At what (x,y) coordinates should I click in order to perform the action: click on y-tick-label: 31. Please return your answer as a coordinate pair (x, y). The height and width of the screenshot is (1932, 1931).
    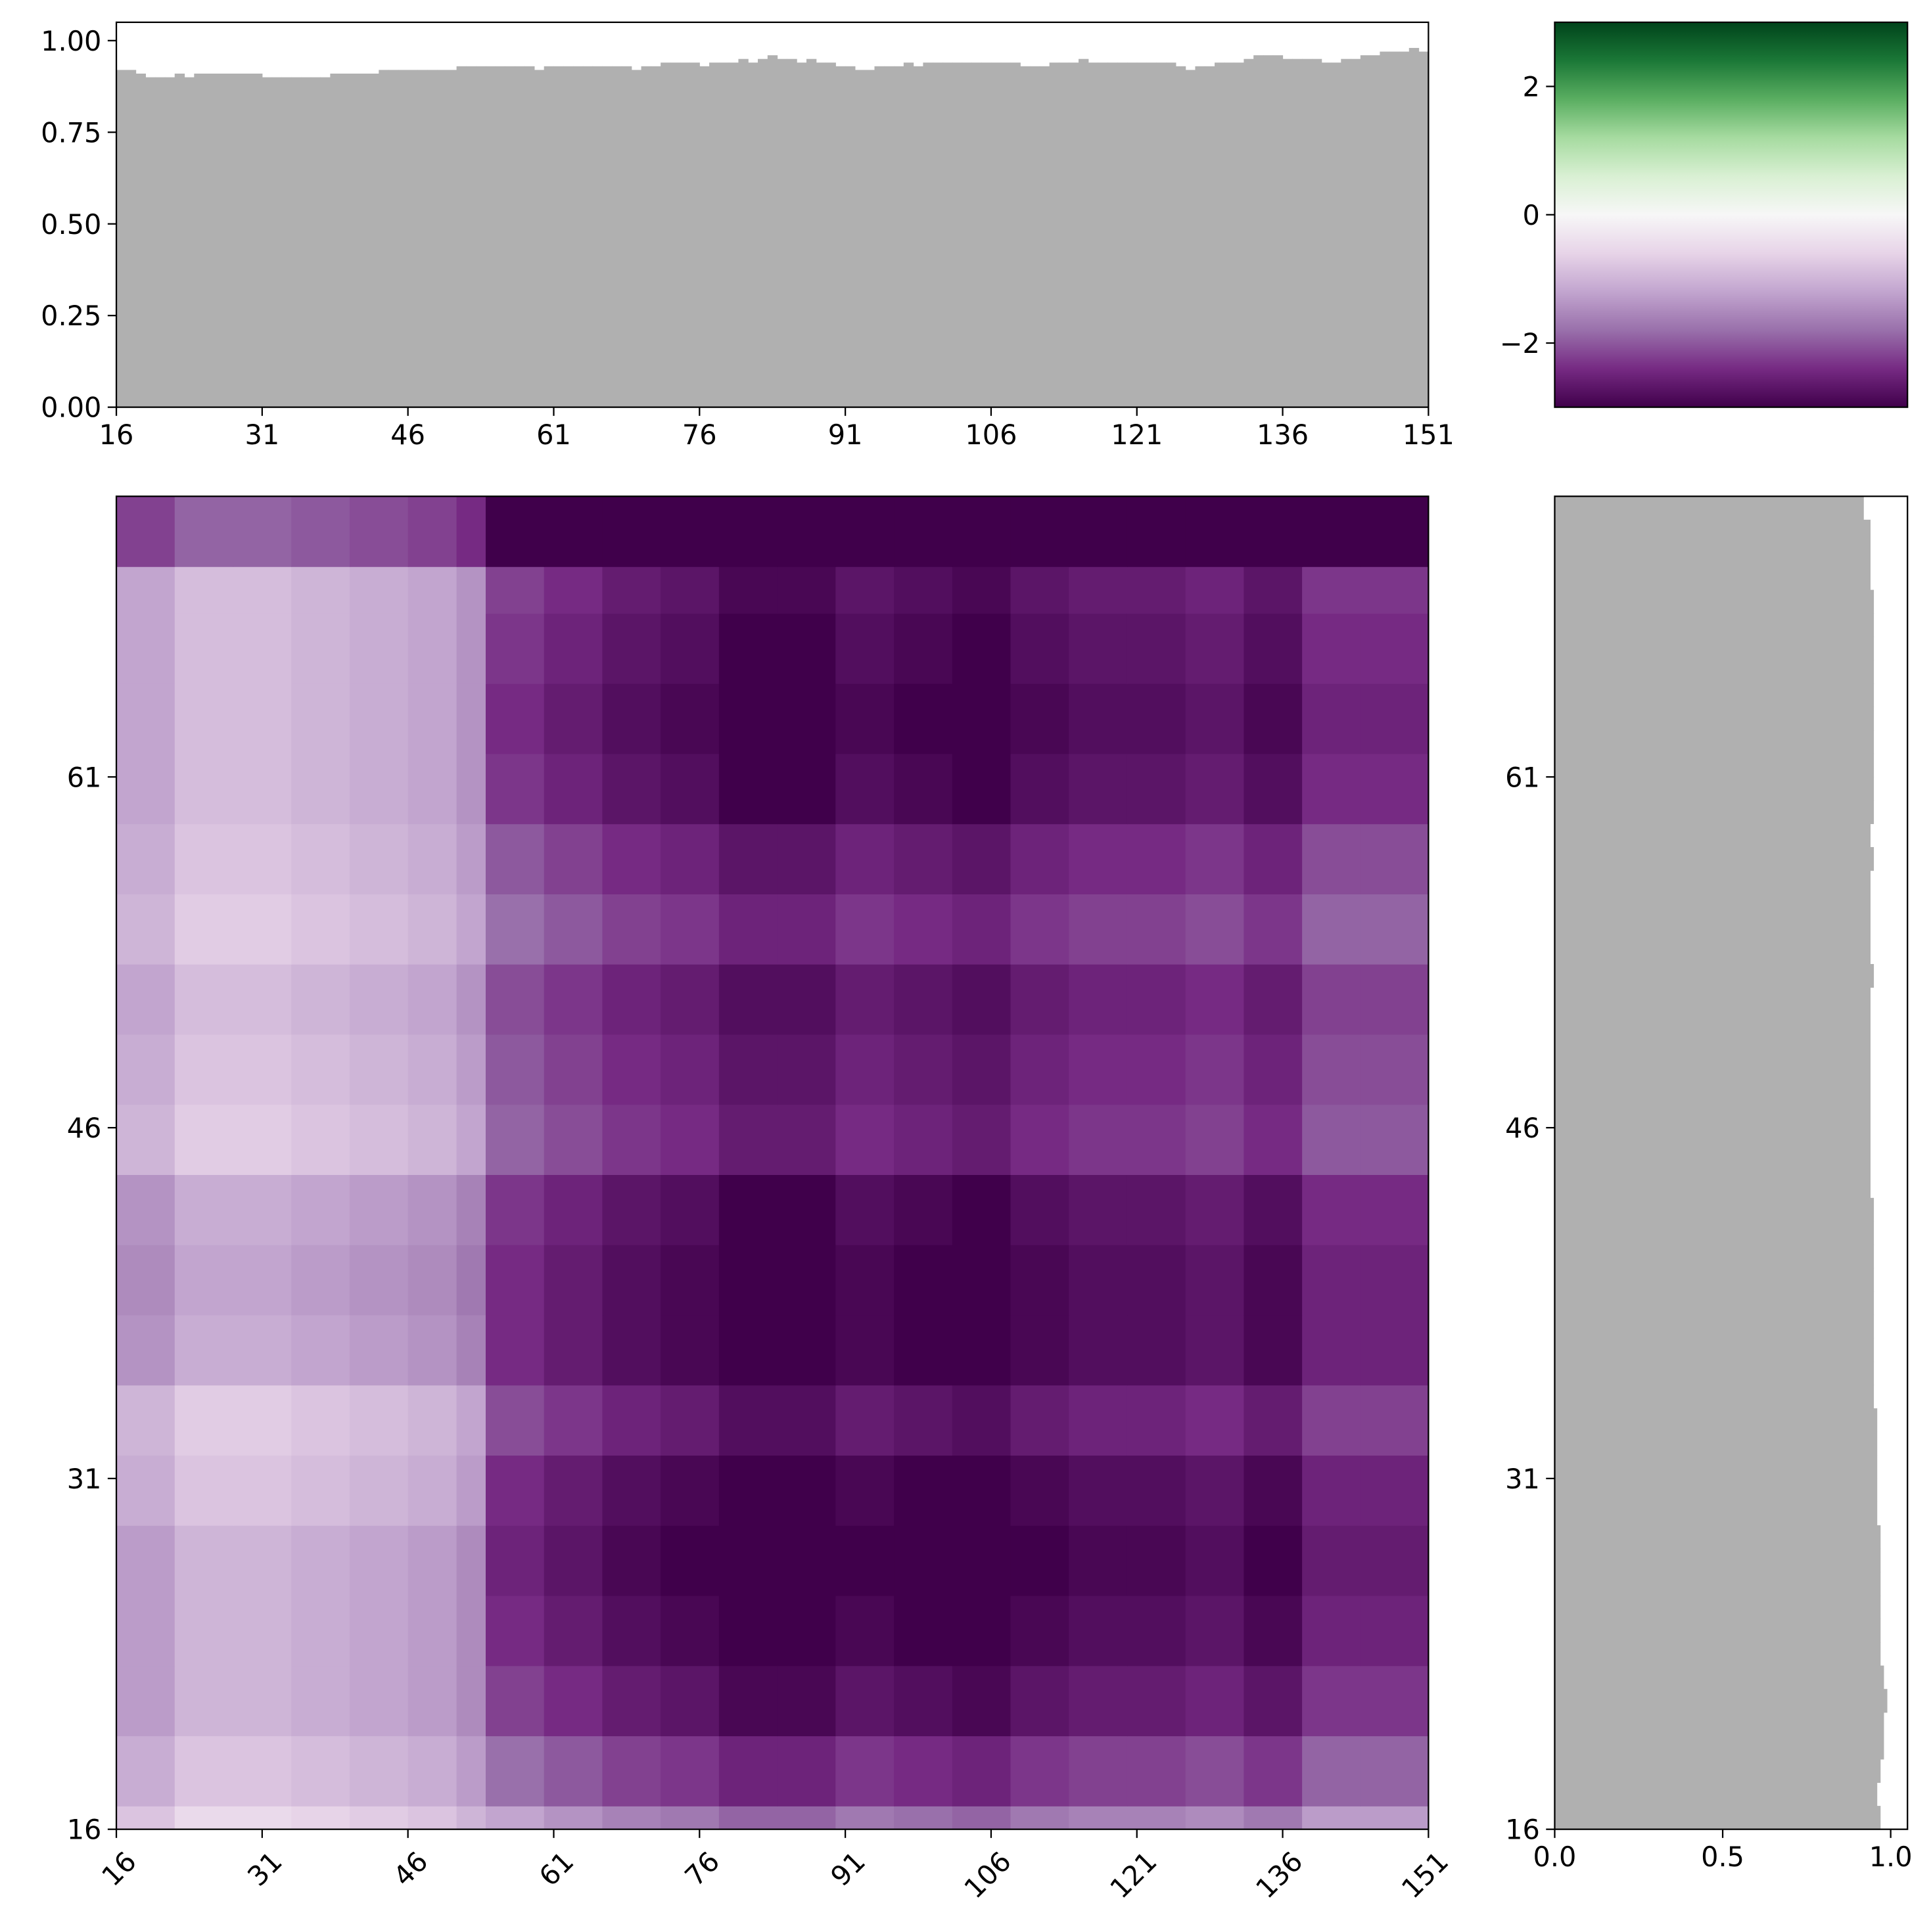
    Looking at the image, I should click on (84, 1479).